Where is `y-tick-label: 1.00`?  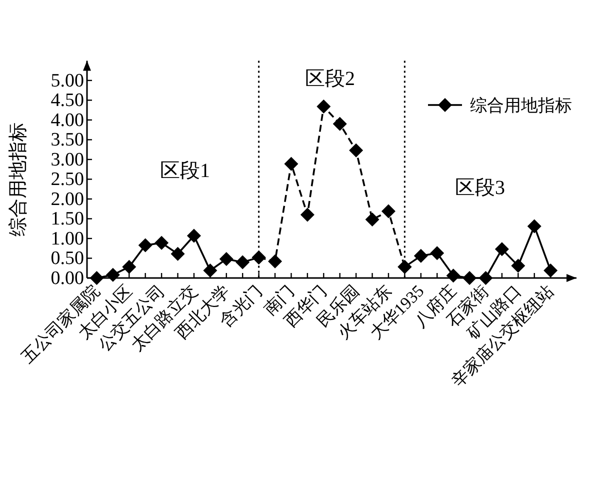 y-tick-label: 1.00 is located at coordinates (67, 239).